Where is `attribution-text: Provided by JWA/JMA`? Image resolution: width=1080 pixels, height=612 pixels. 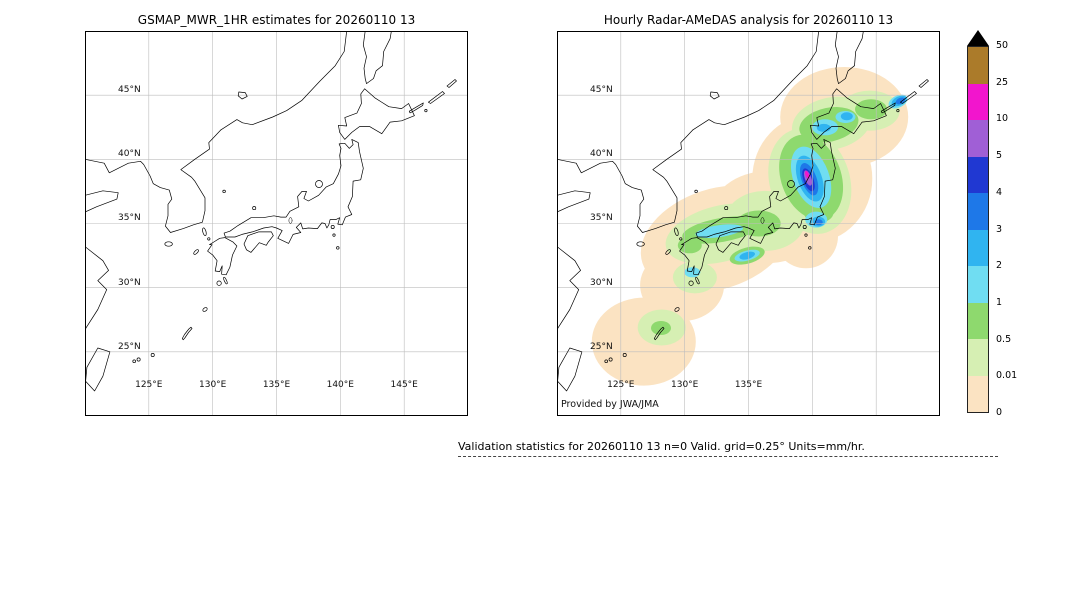
attribution-text: Provided by JWA/JMA is located at coordinates (610, 404).